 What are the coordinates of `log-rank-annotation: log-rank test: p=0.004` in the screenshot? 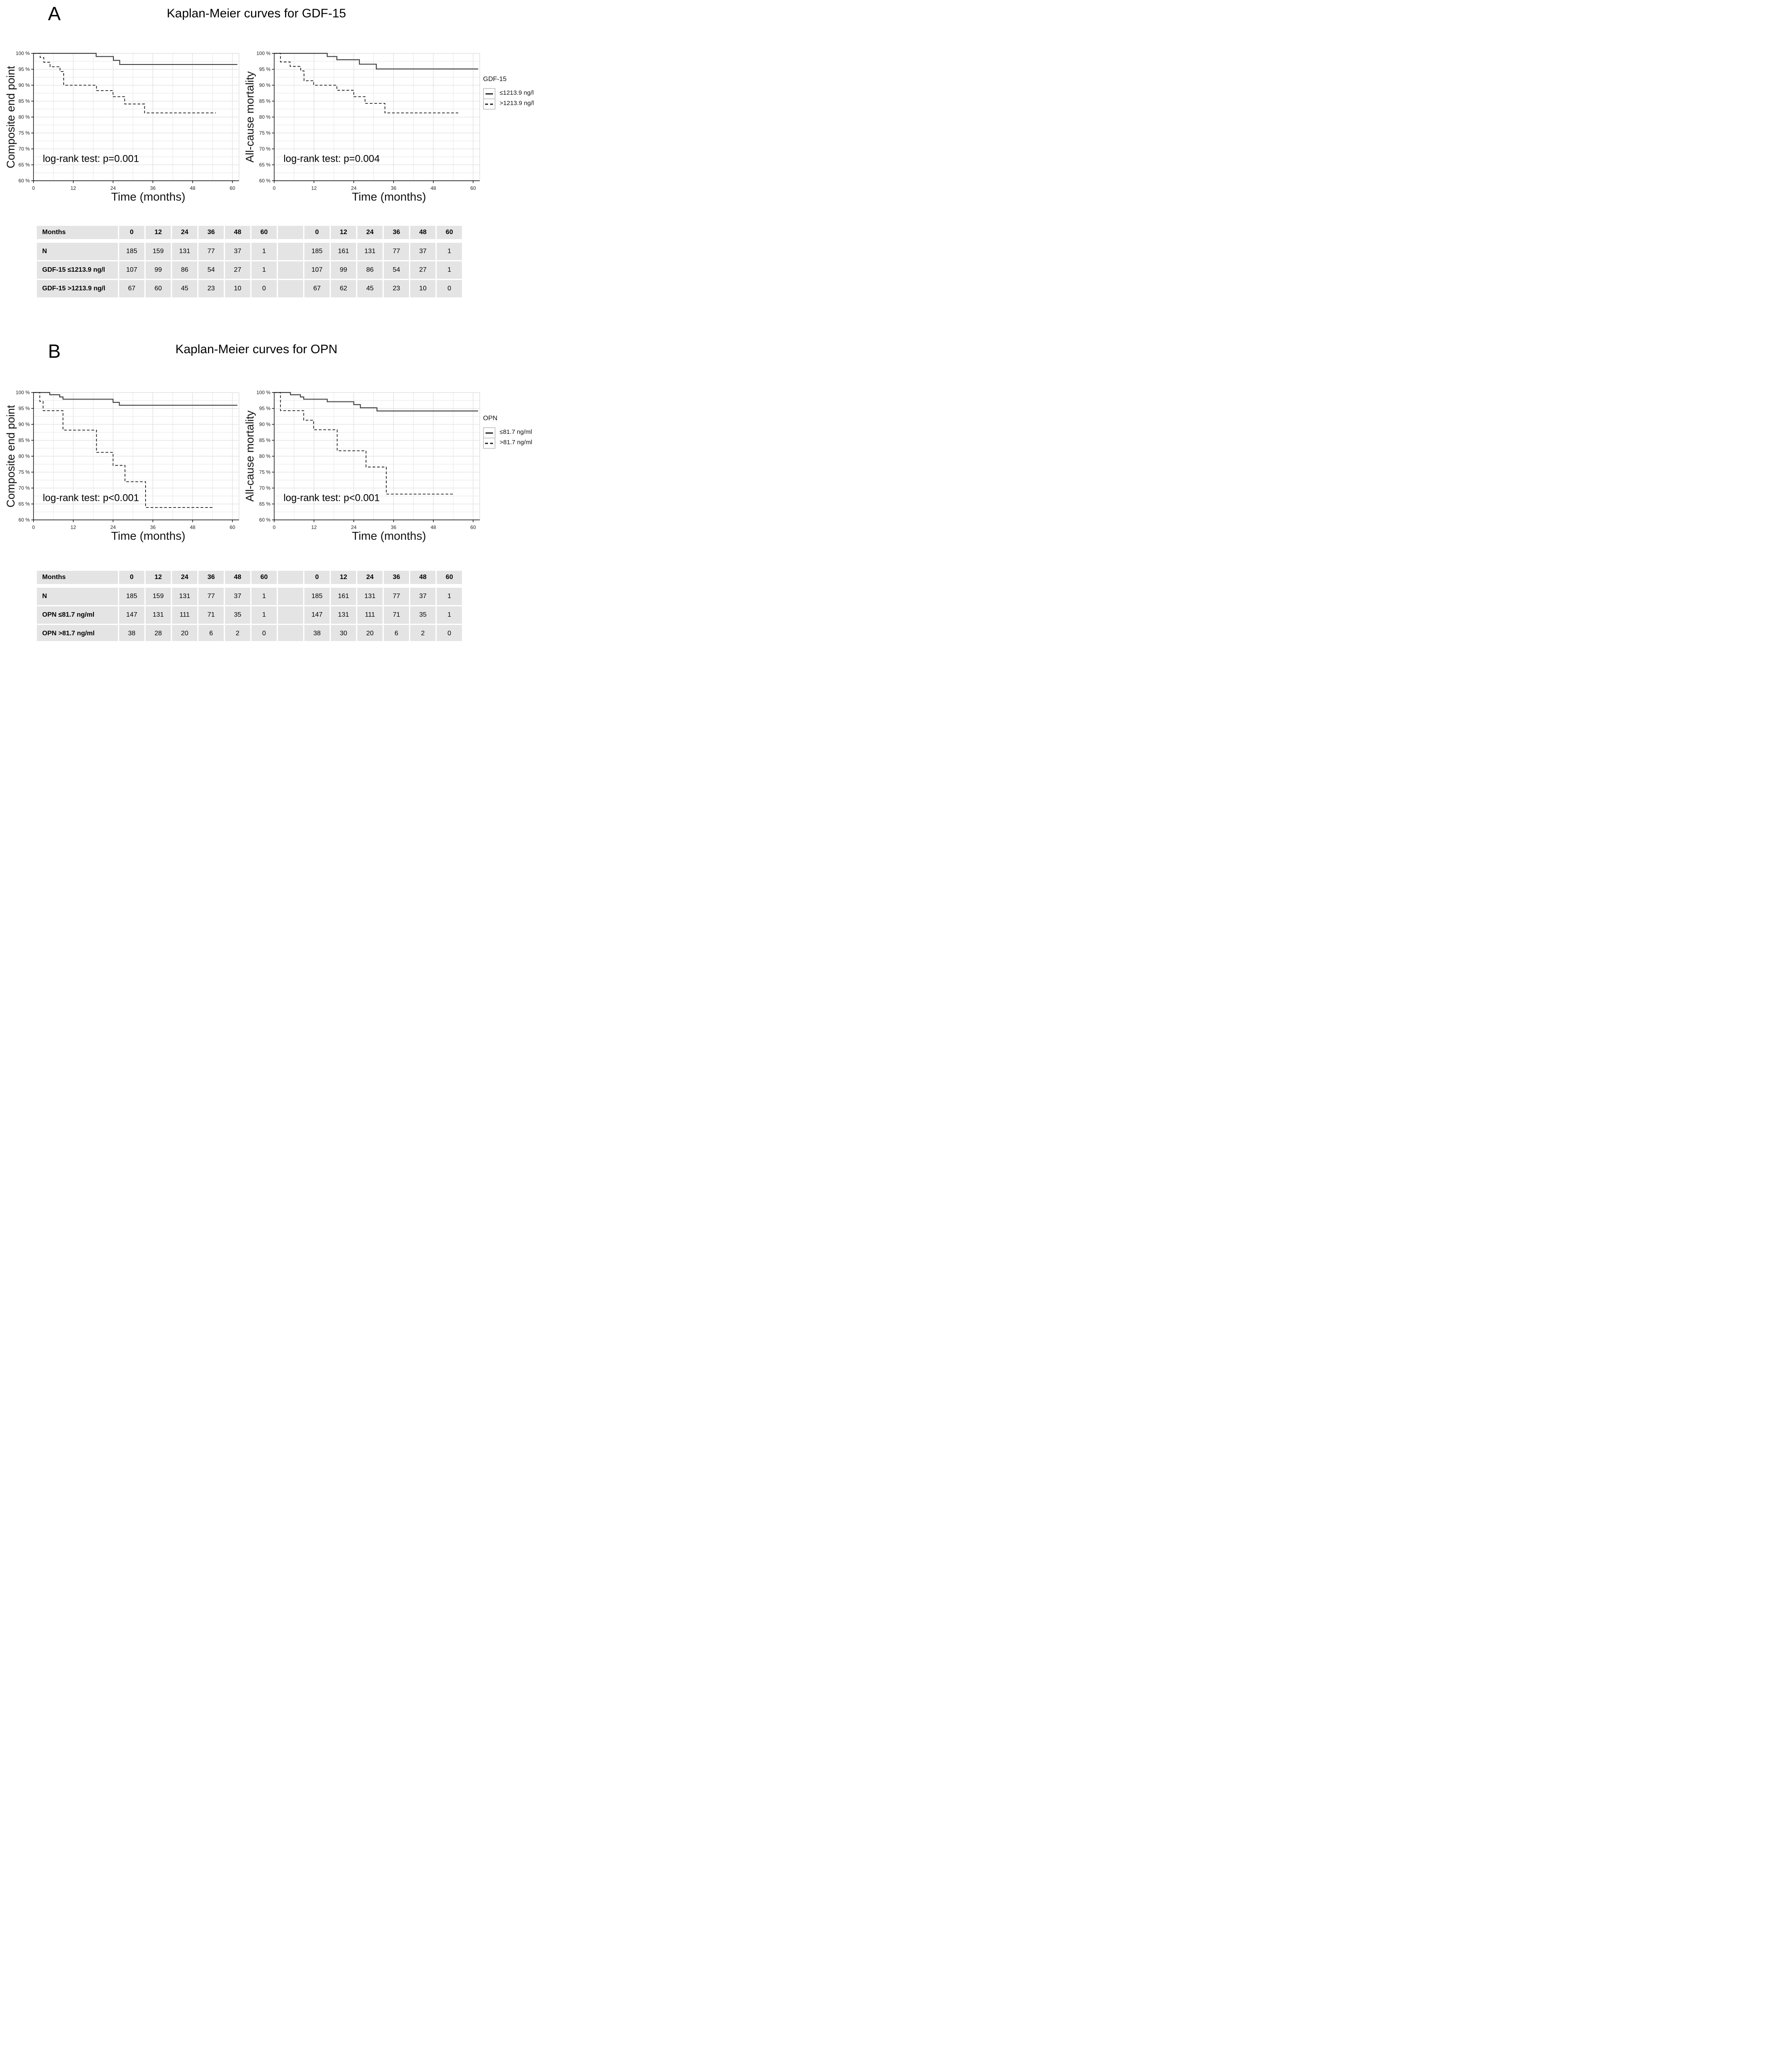 It's located at (331, 159).